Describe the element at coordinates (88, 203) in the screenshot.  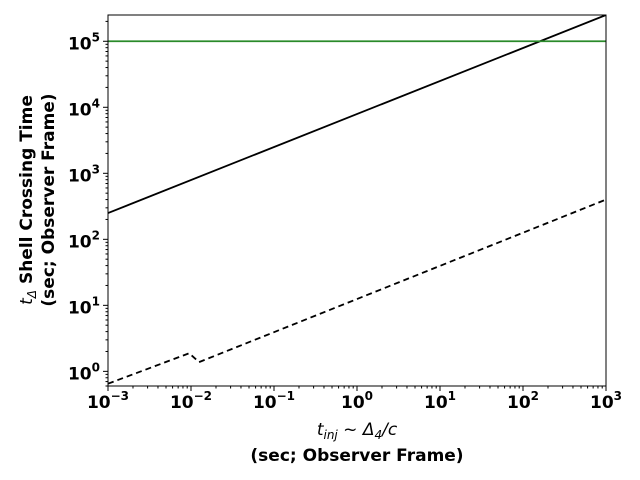
I see `y-axis: 100 101 102 103 104 105` at that location.